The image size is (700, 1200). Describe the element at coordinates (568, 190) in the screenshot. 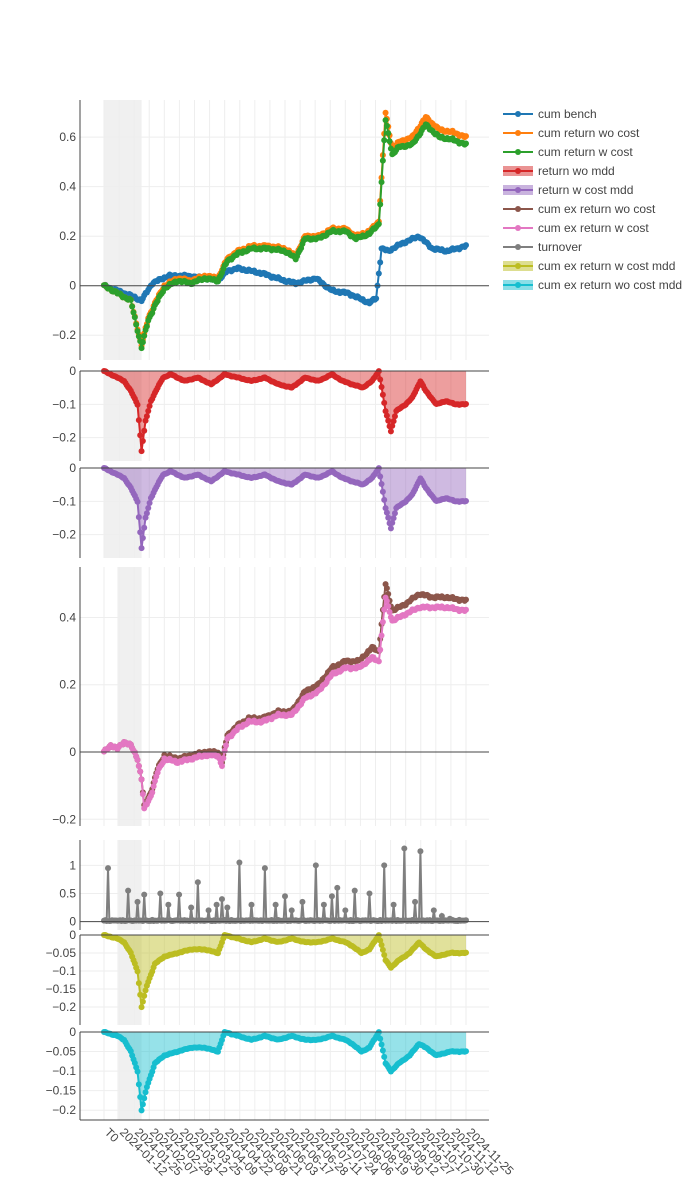

I see `legend-item: return w cost mdd` at that location.